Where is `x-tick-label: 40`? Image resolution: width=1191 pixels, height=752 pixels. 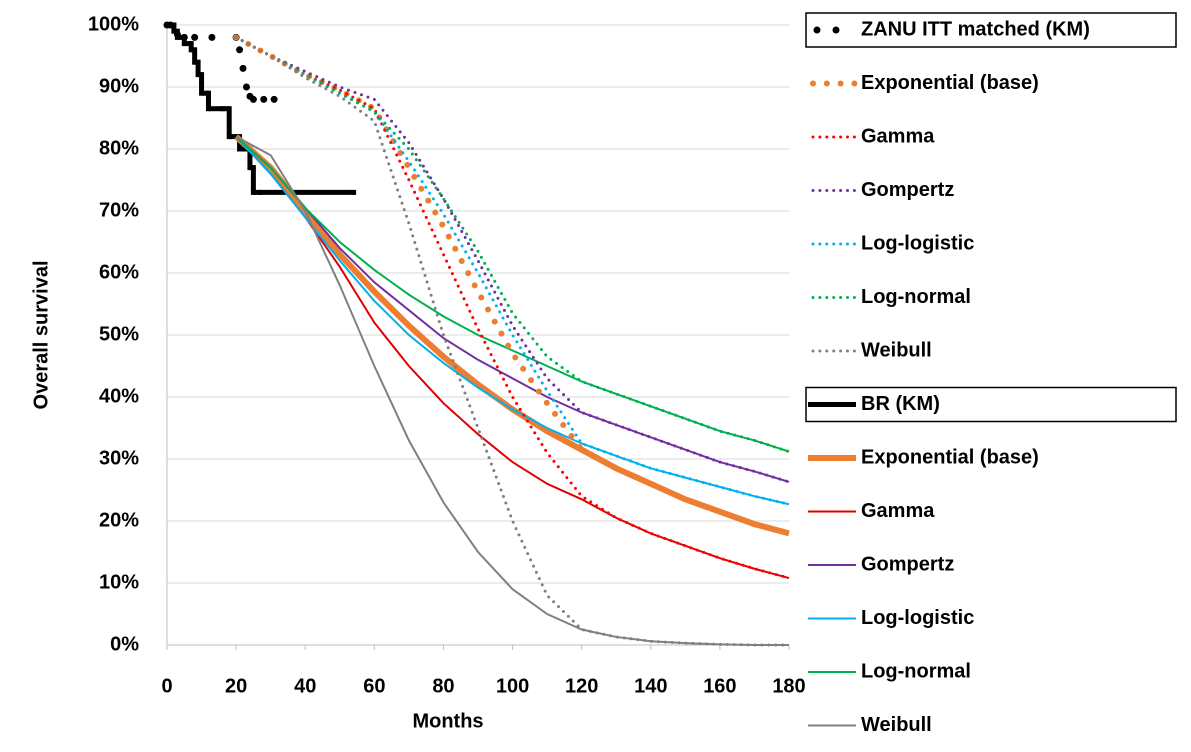 x-tick-label: 40 is located at coordinates (305, 686).